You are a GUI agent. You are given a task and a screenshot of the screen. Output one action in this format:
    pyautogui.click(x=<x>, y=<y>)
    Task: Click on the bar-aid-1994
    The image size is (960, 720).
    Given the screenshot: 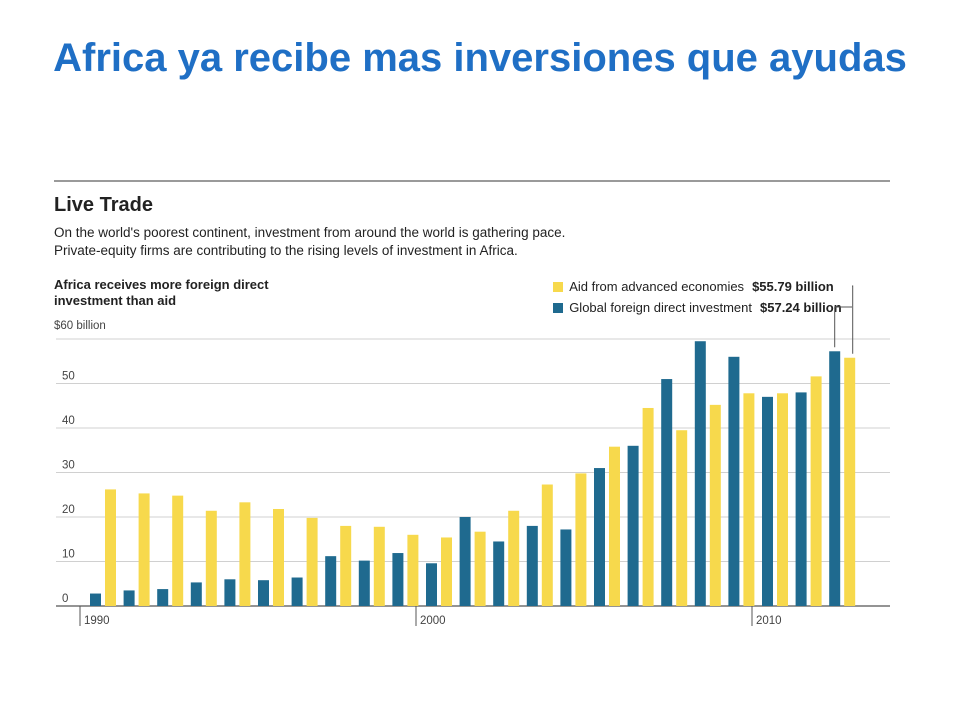 What is the action you would take?
    pyautogui.click(x=245, y=554)
    